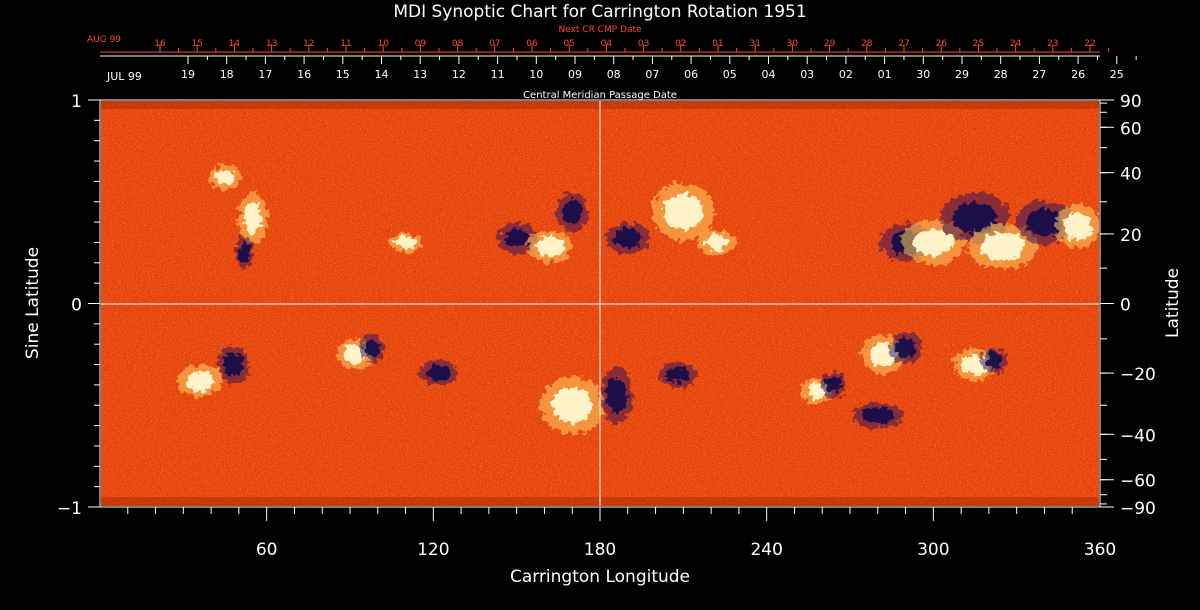  I want to click on y-right-tick-label: 40, so click(1131, 175).